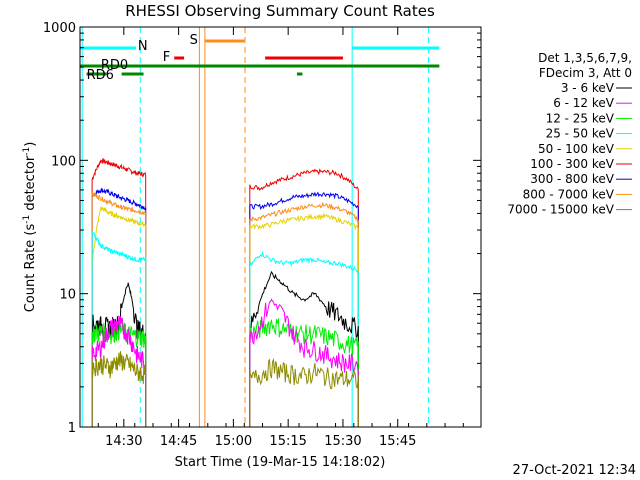 This screenshot has height=480, width=640. Describe the element at coordinates (572, 164) in the screenshot. I see `legend-label: 100 - 300 keV` at that location.